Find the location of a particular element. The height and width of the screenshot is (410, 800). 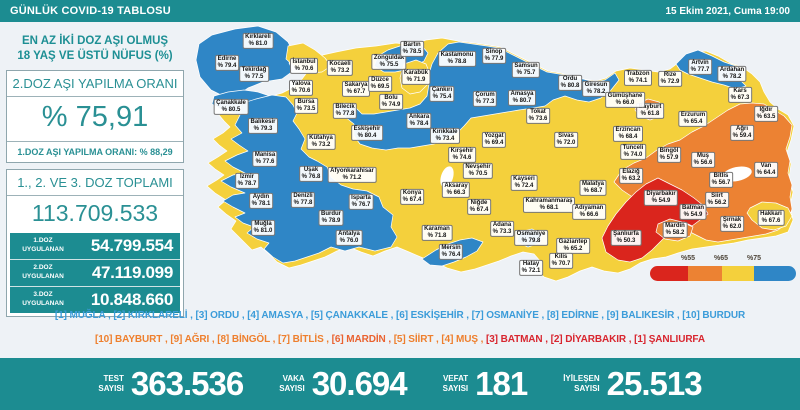

stat-iyilesen-value: 25.513 is located at coordinates (654, 383).